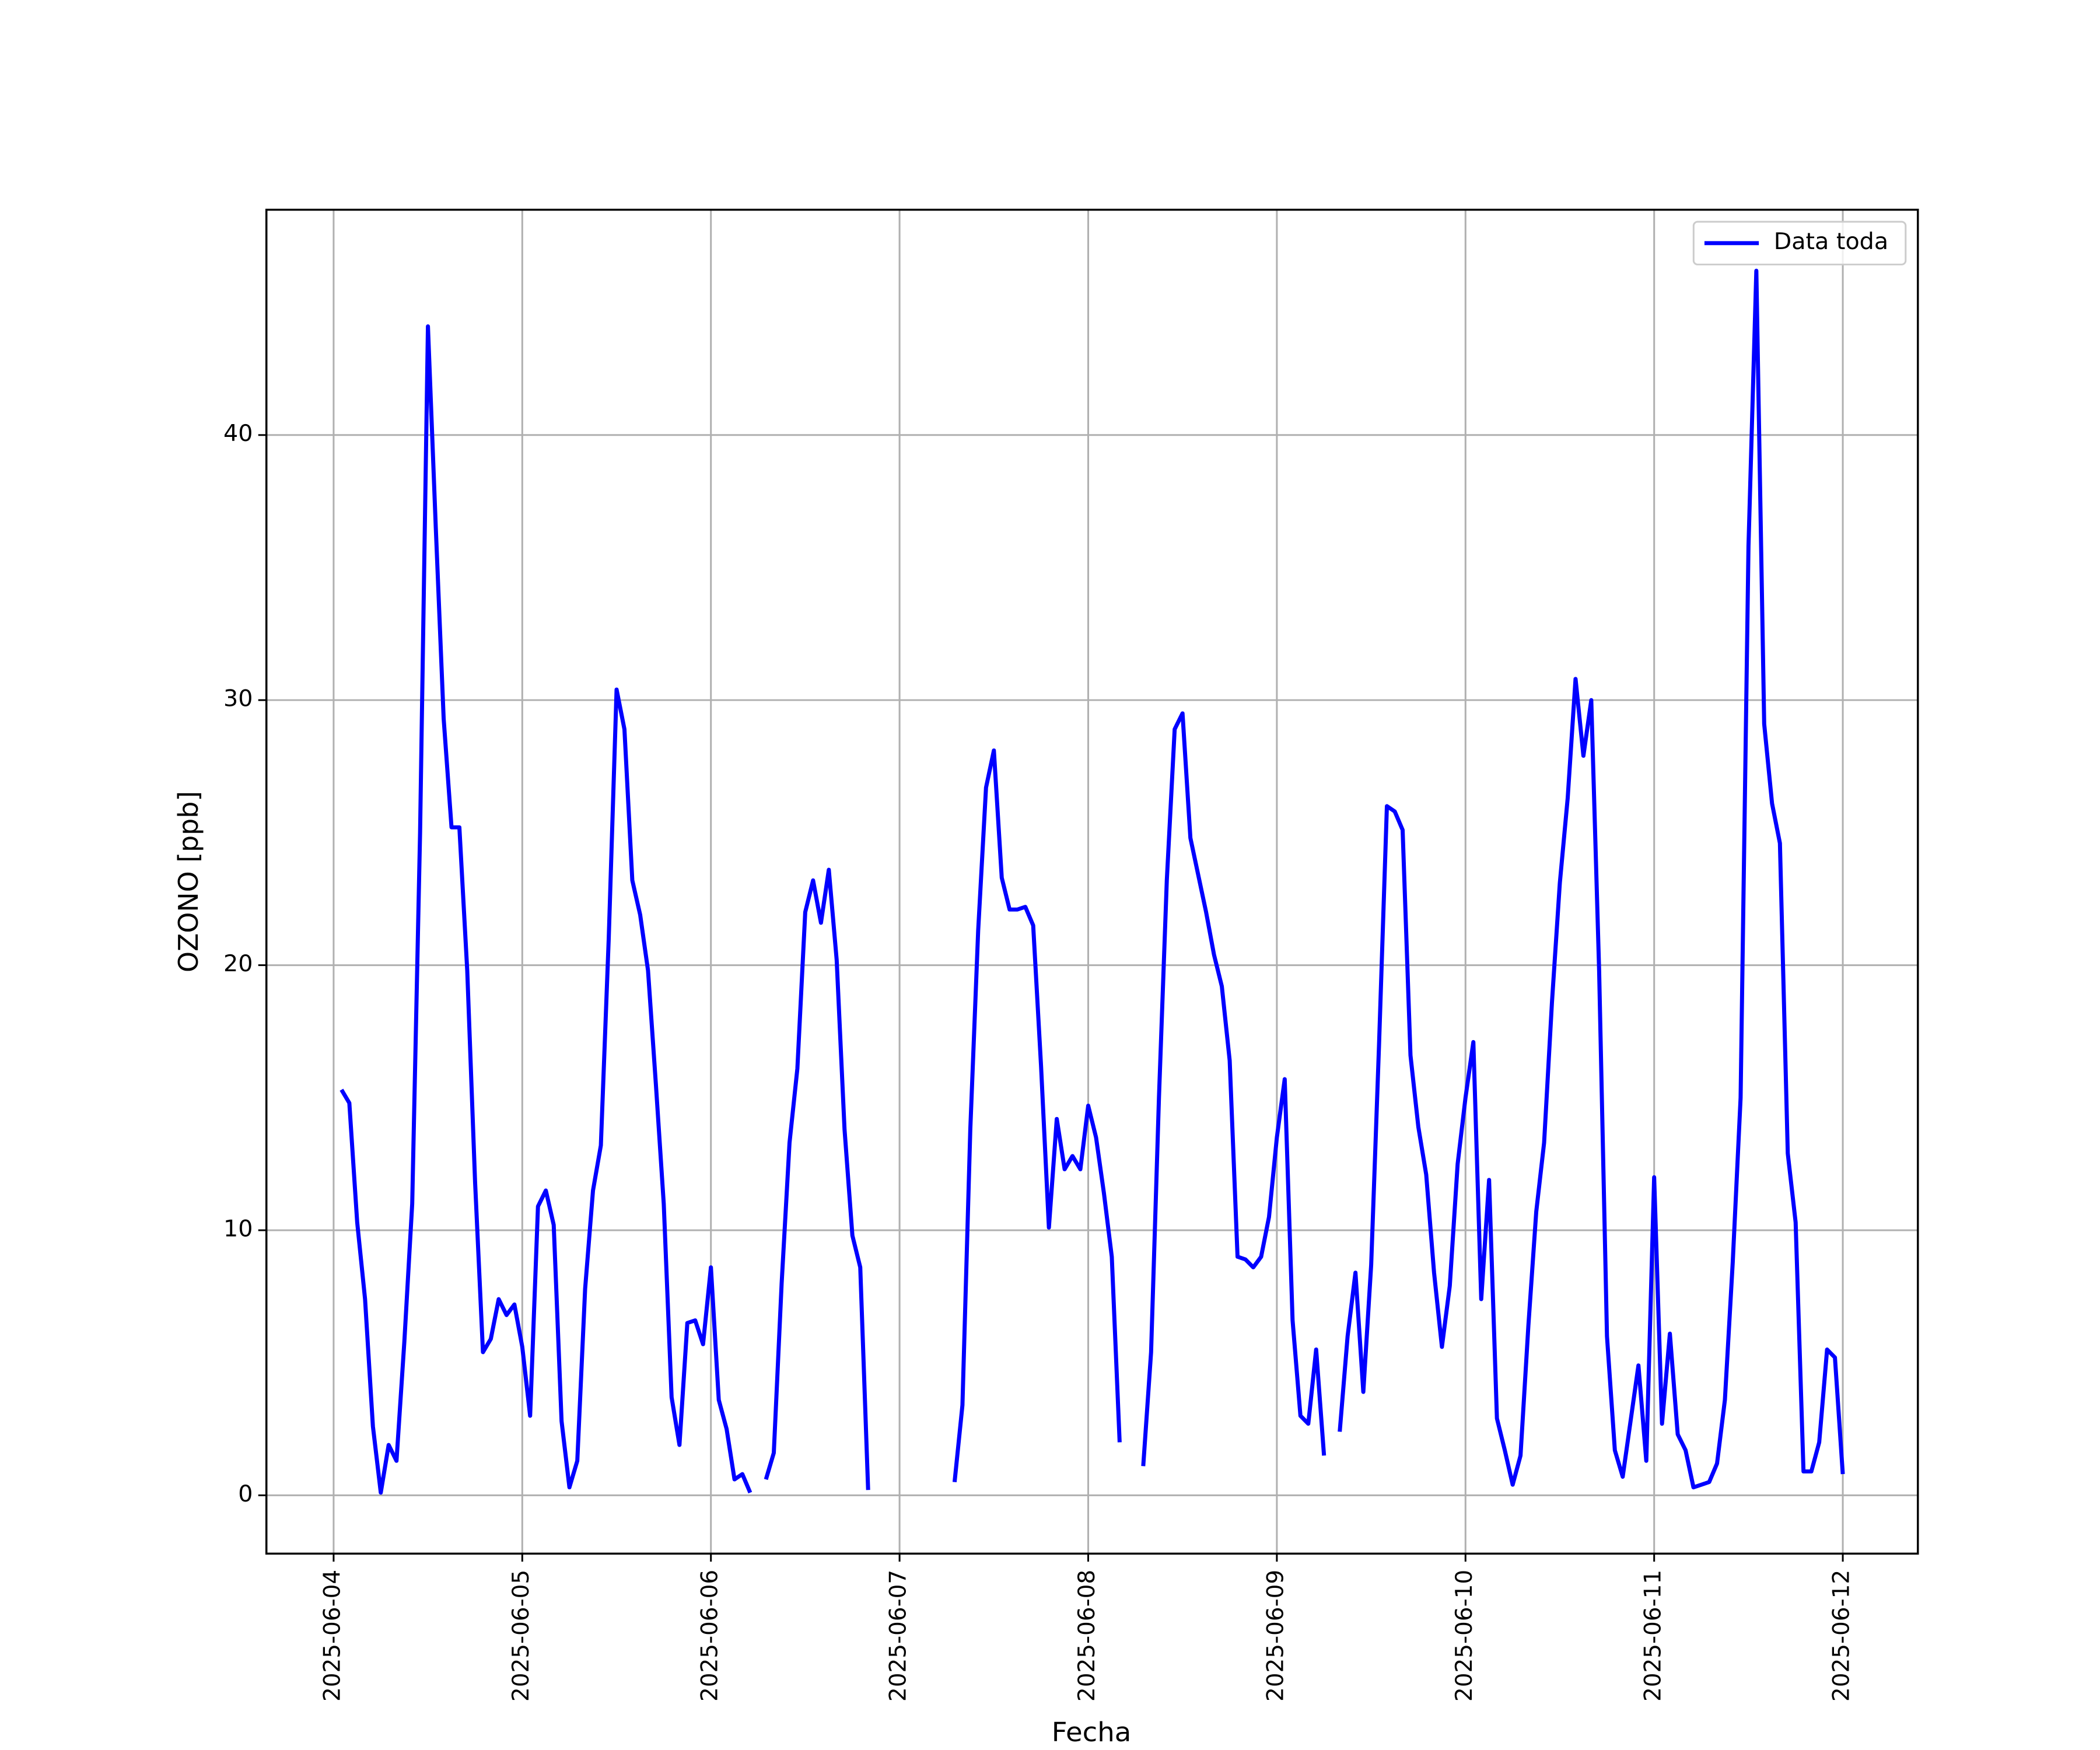 This screenshot has width=2100, height=1750. What do you see at coordinates (1831, 242) in the screenshot?
I see `legend-label: Data toda` at bounding box center [1831, 242].